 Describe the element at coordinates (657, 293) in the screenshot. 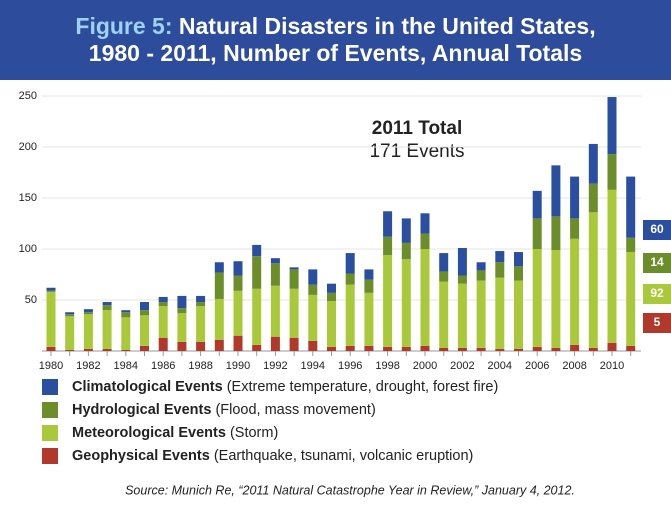

I see `value-label: 92` at that location.